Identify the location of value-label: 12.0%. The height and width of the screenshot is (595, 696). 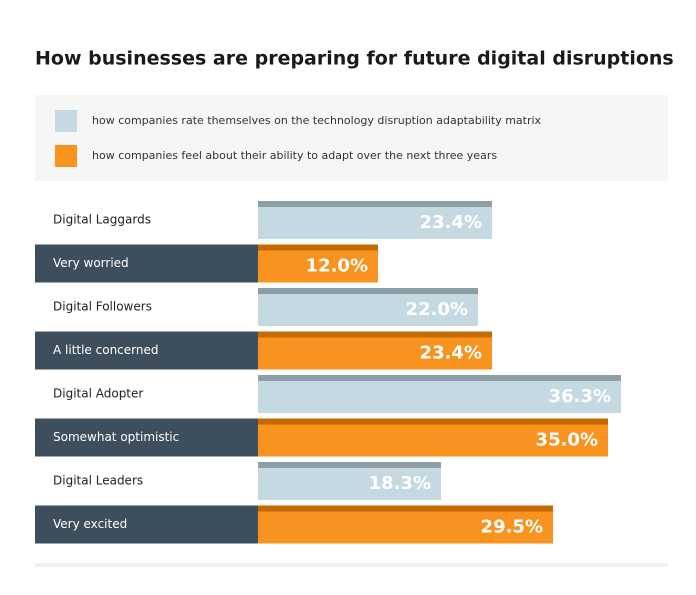
(337, 266).